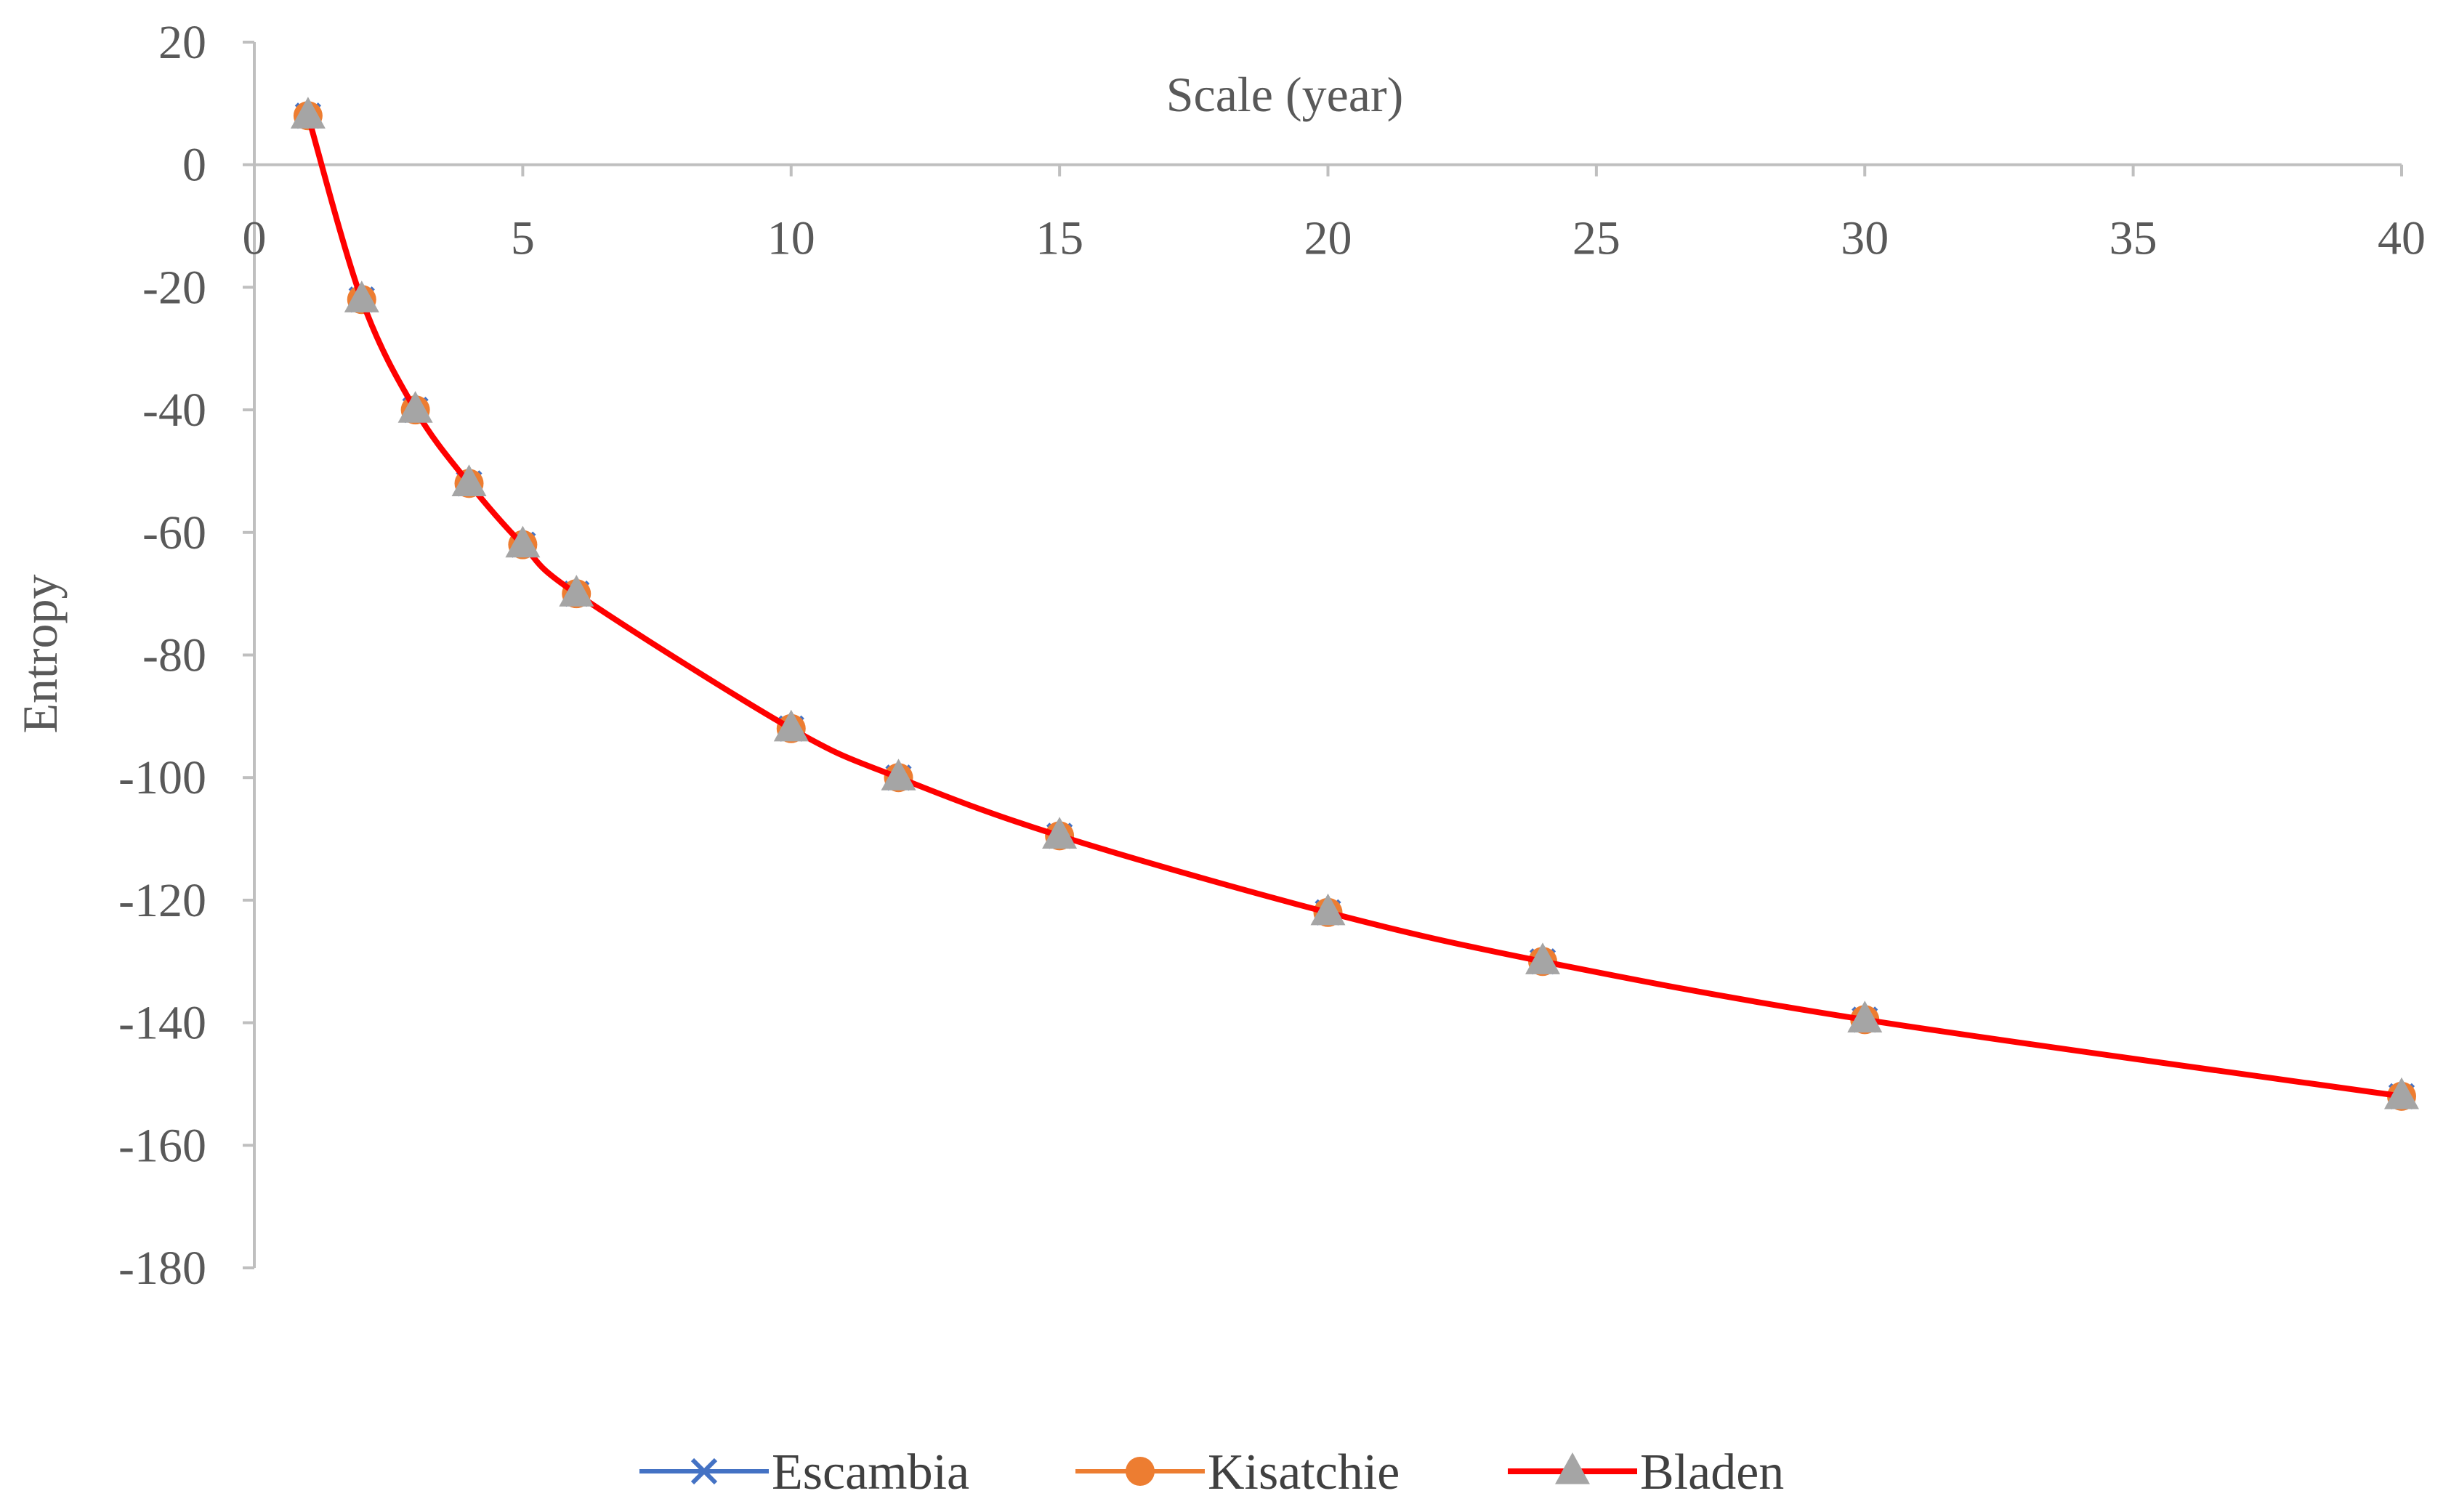  I want to click on x-tick-label: 30, so click(1865, 239).